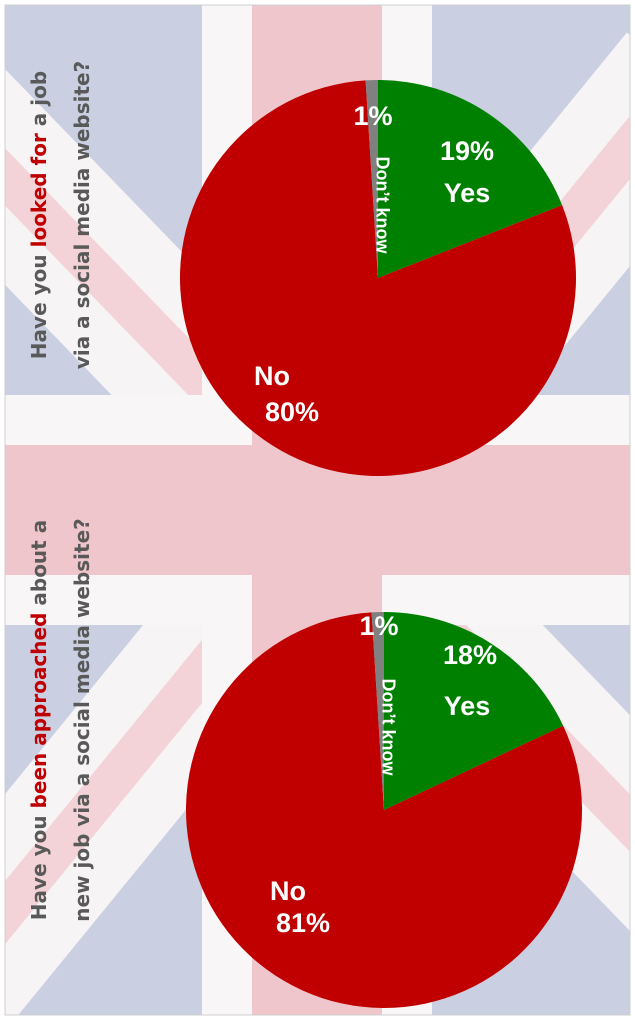 Image resolution: width=635 pixels, height=1020 pixels. I want to click on title-part: been approached, so click(39, 711).